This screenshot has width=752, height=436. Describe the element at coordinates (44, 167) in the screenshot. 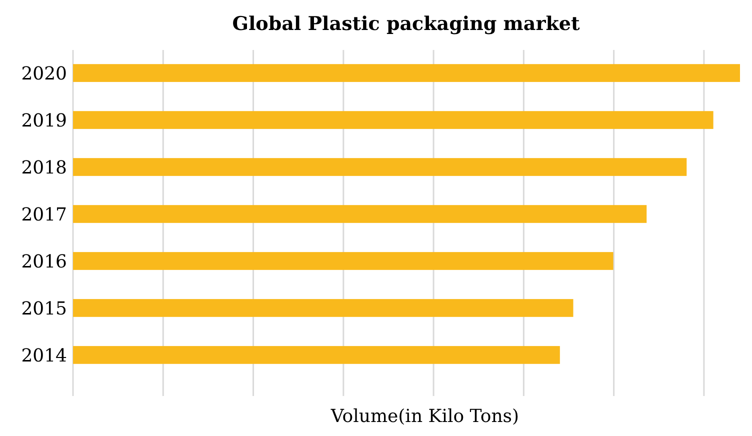

I see `y-tick-label: 2018` at that location.